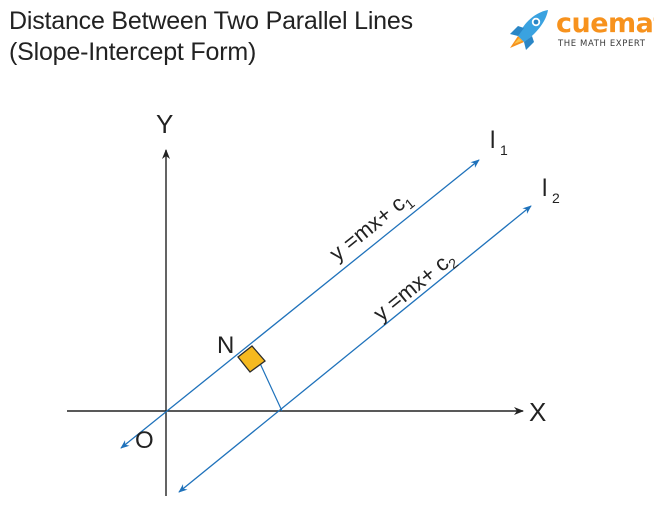 The height and width of the screenshot is (512, 654). I want to click on svg-text: y =mx+ c1, so click(370, 226).